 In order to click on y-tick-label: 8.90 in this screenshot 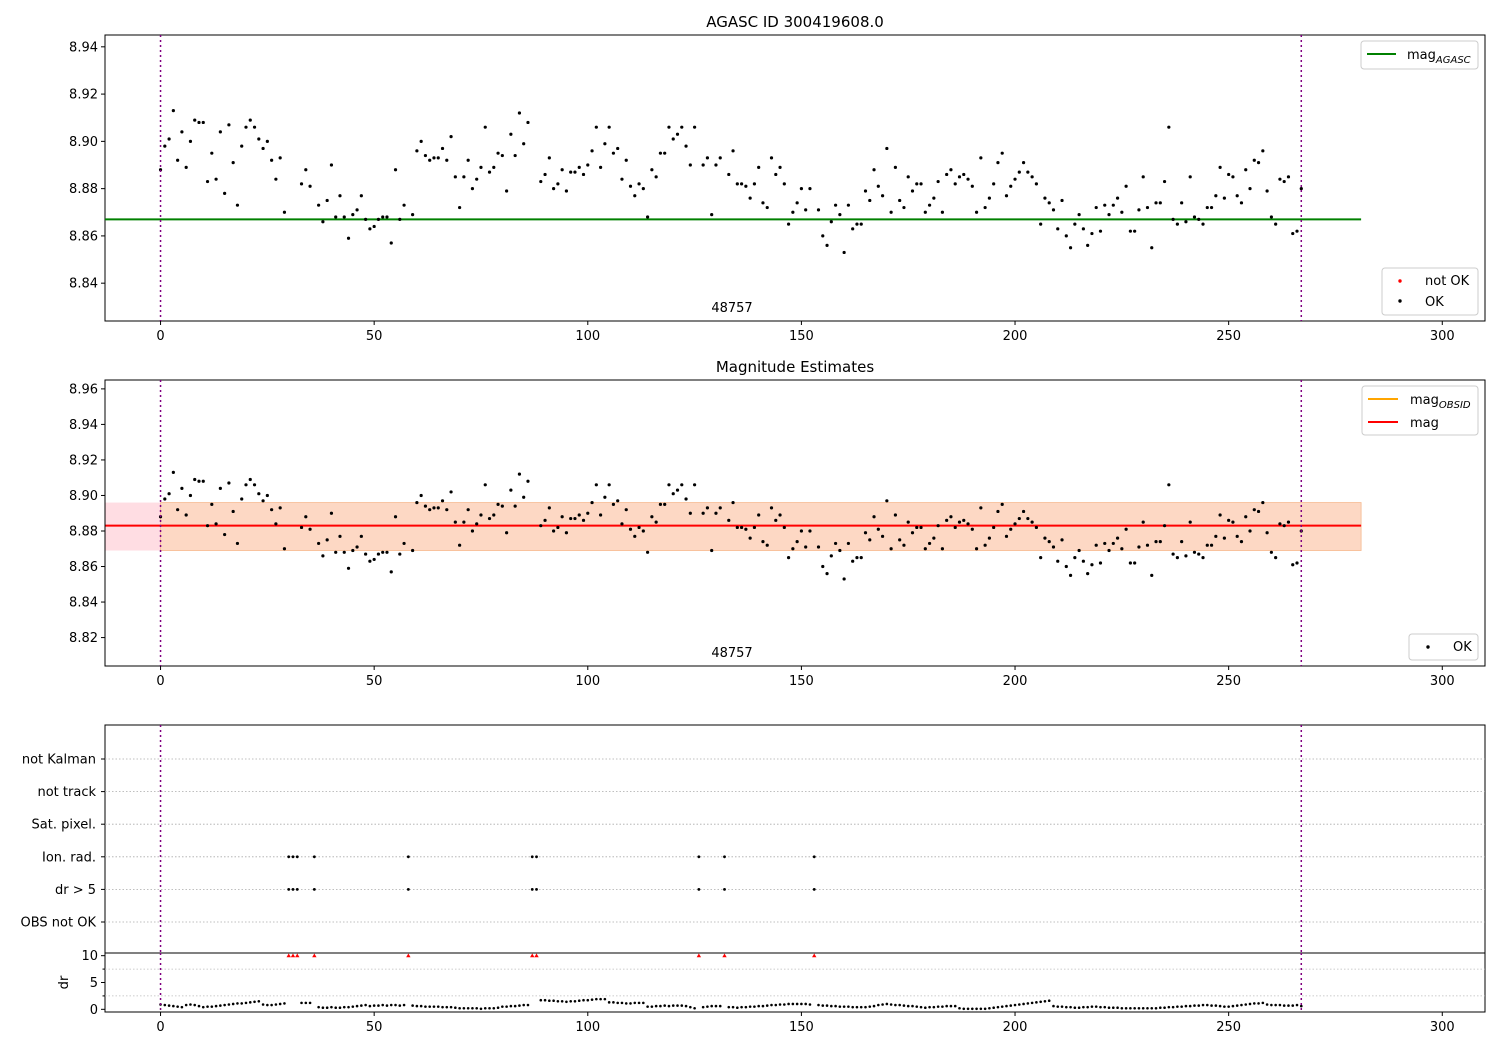, I will do `click(83, 142)`.